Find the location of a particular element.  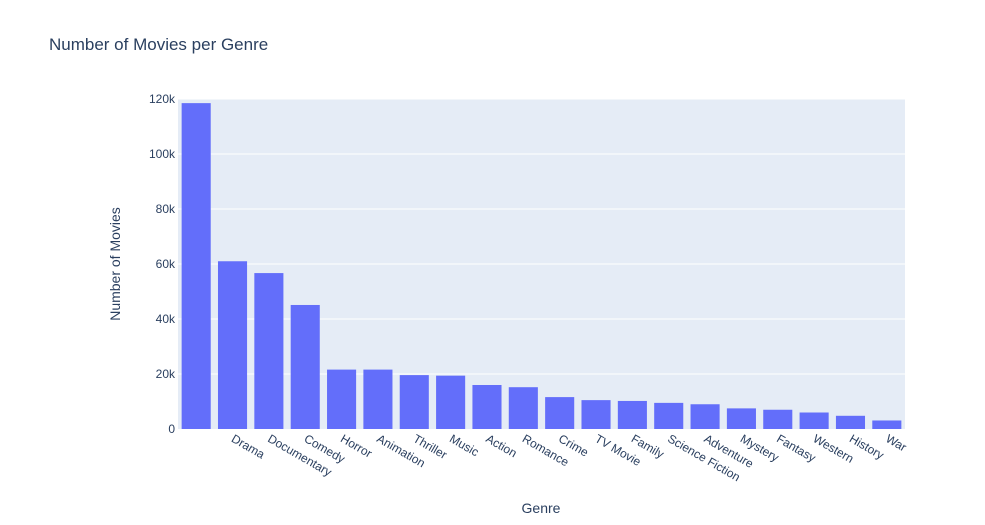

y-tick-label: 20k is located at coordinates (166, 374).